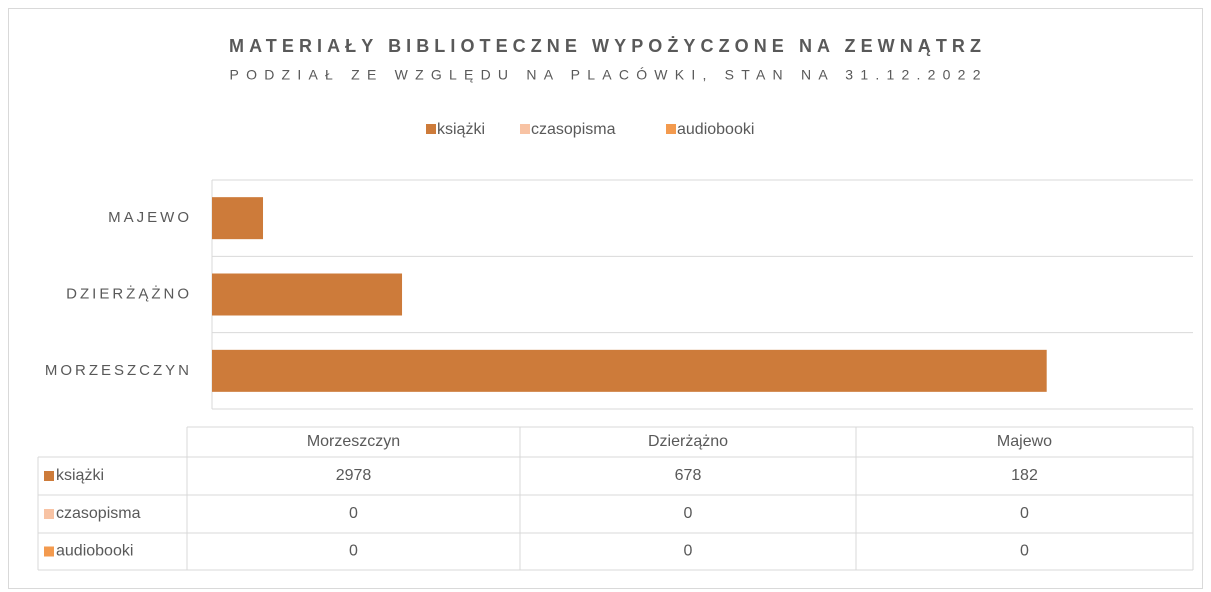 This screenshot has height=592, width=1211. Describe the element at coordinates (118, 370) in the screenshot. I see `category-label: Morzeszczyn` at that location.